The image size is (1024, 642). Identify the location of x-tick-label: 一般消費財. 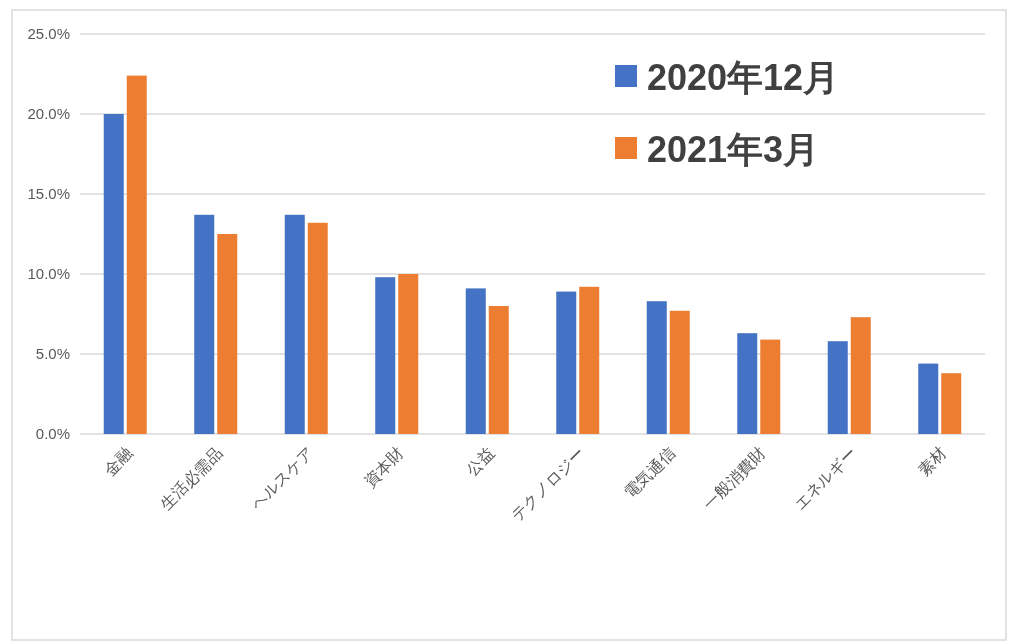
(734, 478).